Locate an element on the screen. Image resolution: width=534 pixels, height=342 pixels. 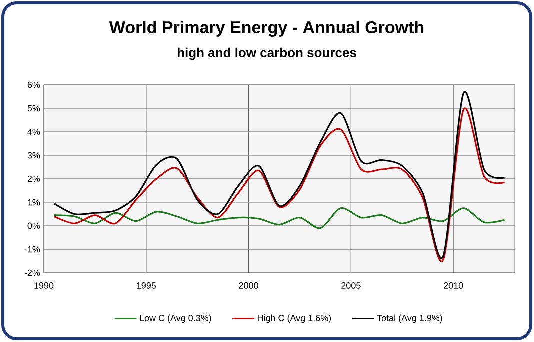
line-series is located at coordinates (279, 219).